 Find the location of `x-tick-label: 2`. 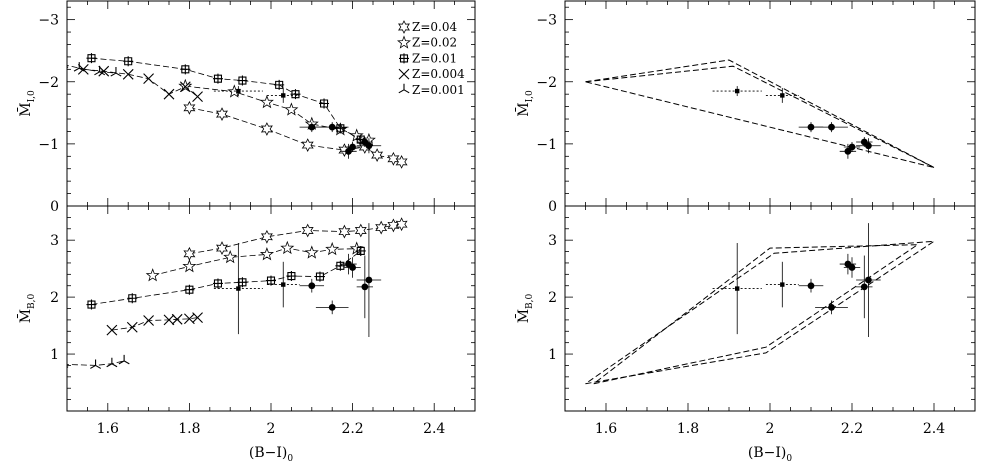

x-tick-label: 2 is located at coordinates (271, 429).